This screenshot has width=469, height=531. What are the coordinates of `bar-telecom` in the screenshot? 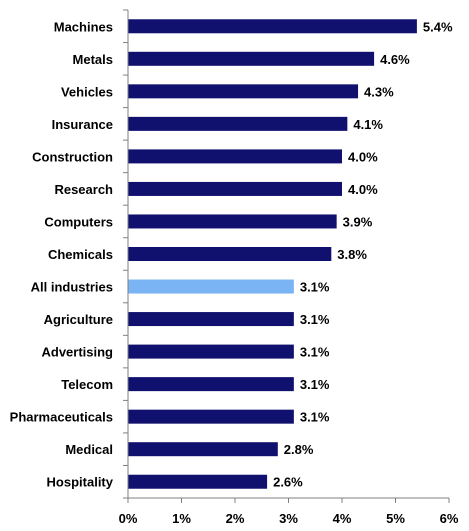 It's located at (211, 384).